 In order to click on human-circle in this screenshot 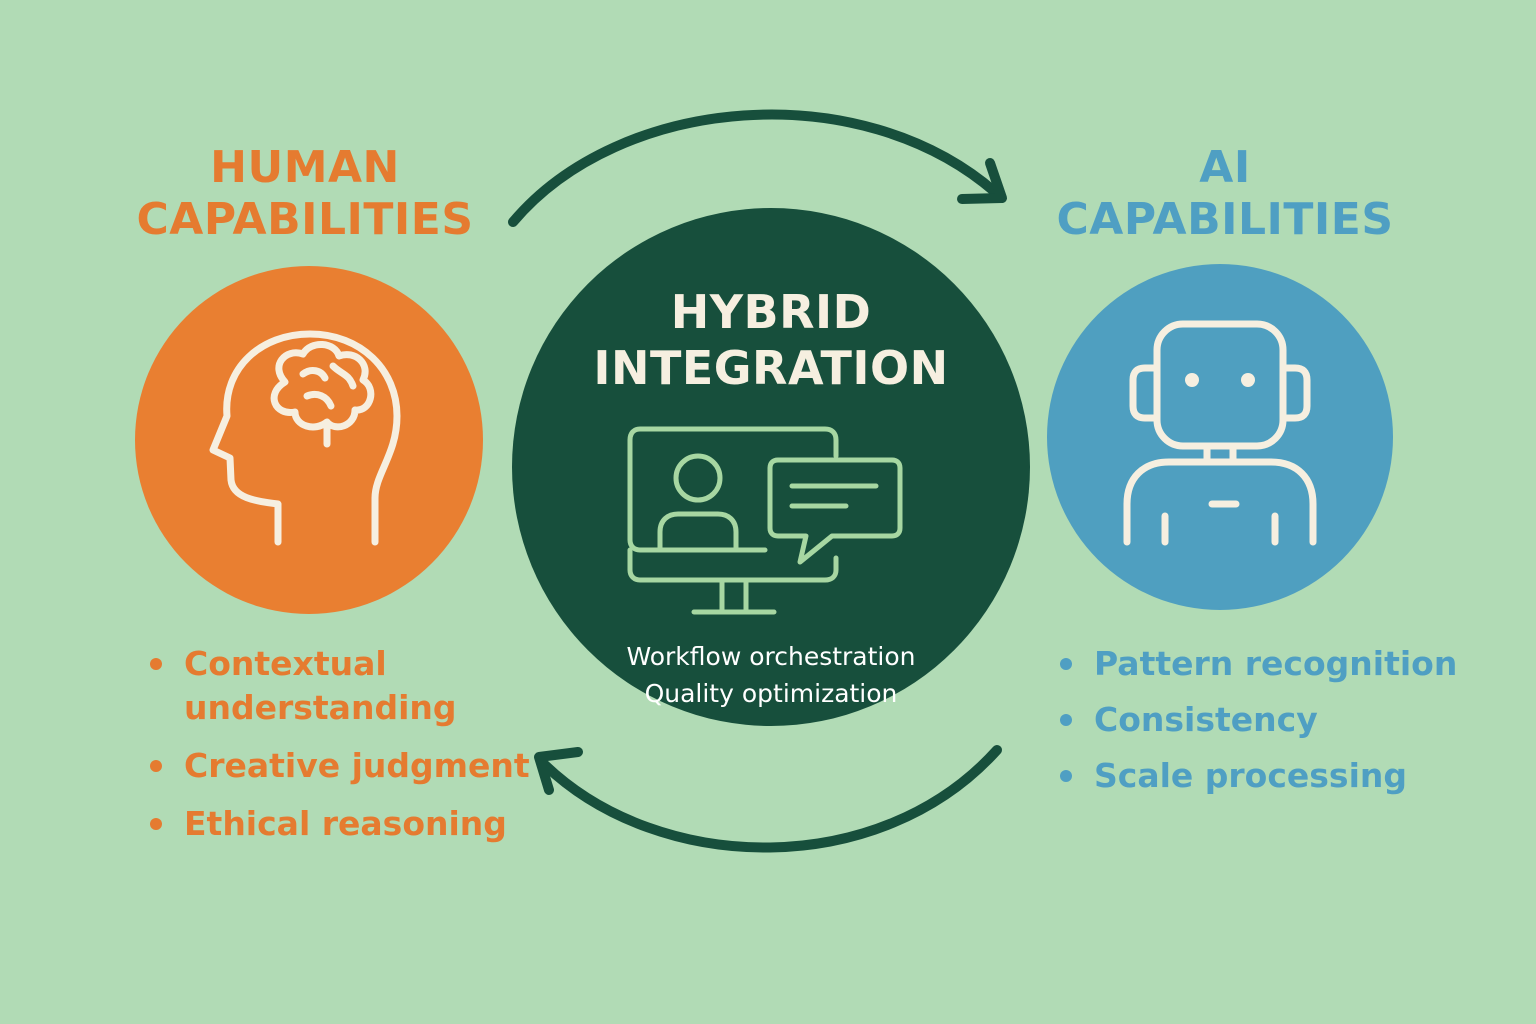, I will do `click(309, 440)`.